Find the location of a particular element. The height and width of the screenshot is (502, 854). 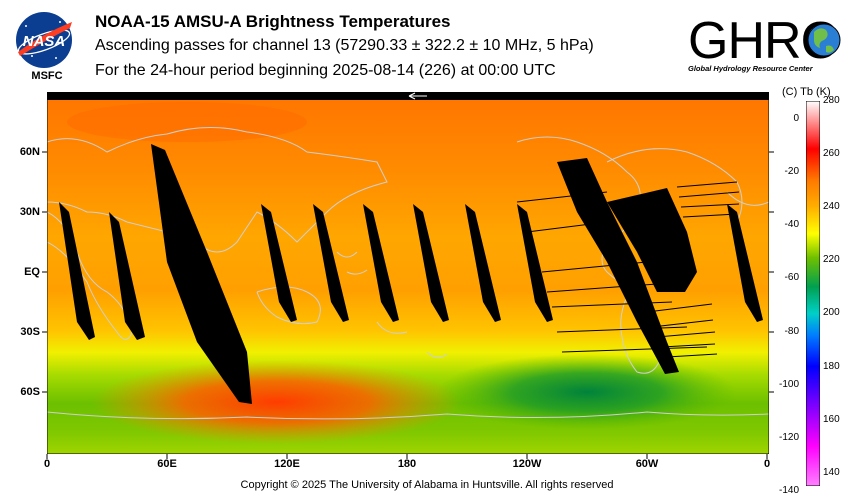

colorbar-celsius-label: -80 is located at coordinates (791, 331).